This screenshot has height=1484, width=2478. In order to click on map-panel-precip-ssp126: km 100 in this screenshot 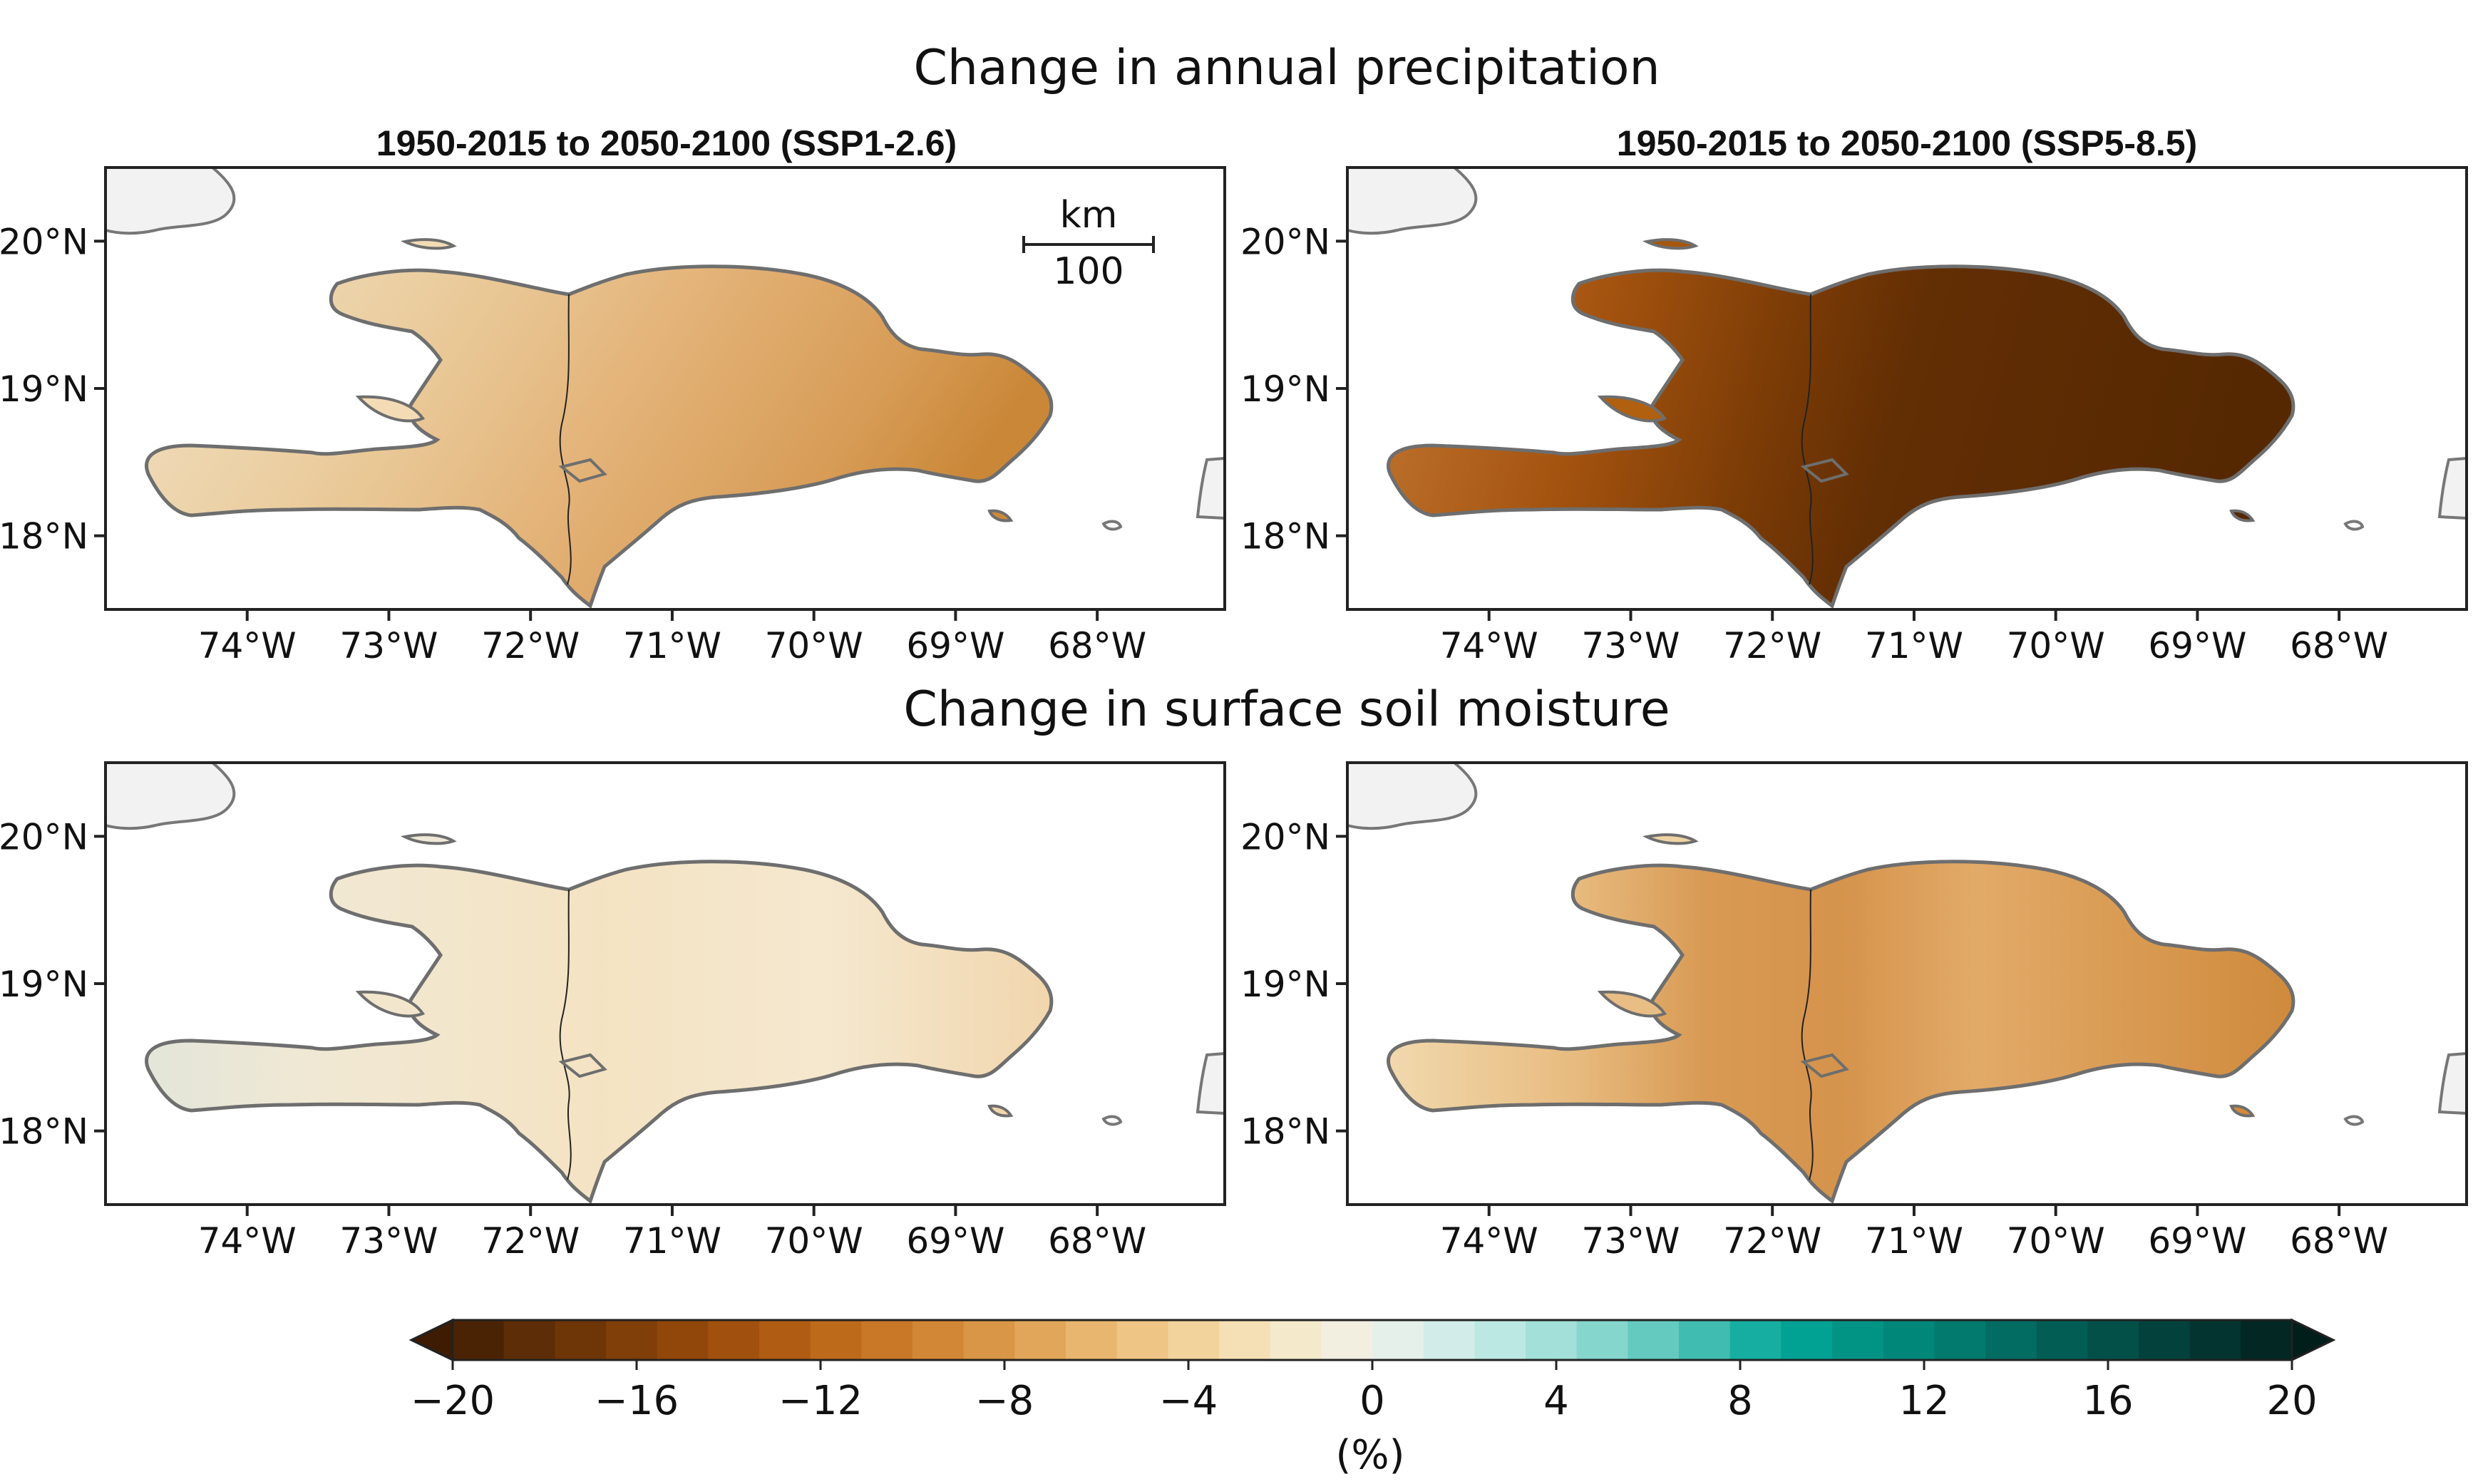, I will do `click(665, 388)`.